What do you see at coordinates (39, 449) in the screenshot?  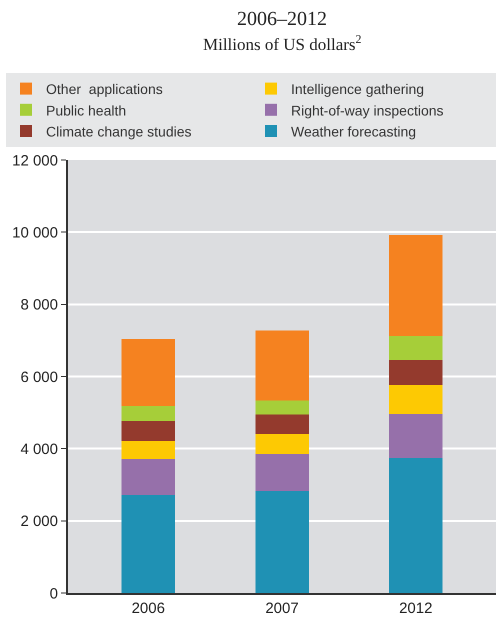 I see `y-tick-label: 4 000` at bounding box center [39, 449].